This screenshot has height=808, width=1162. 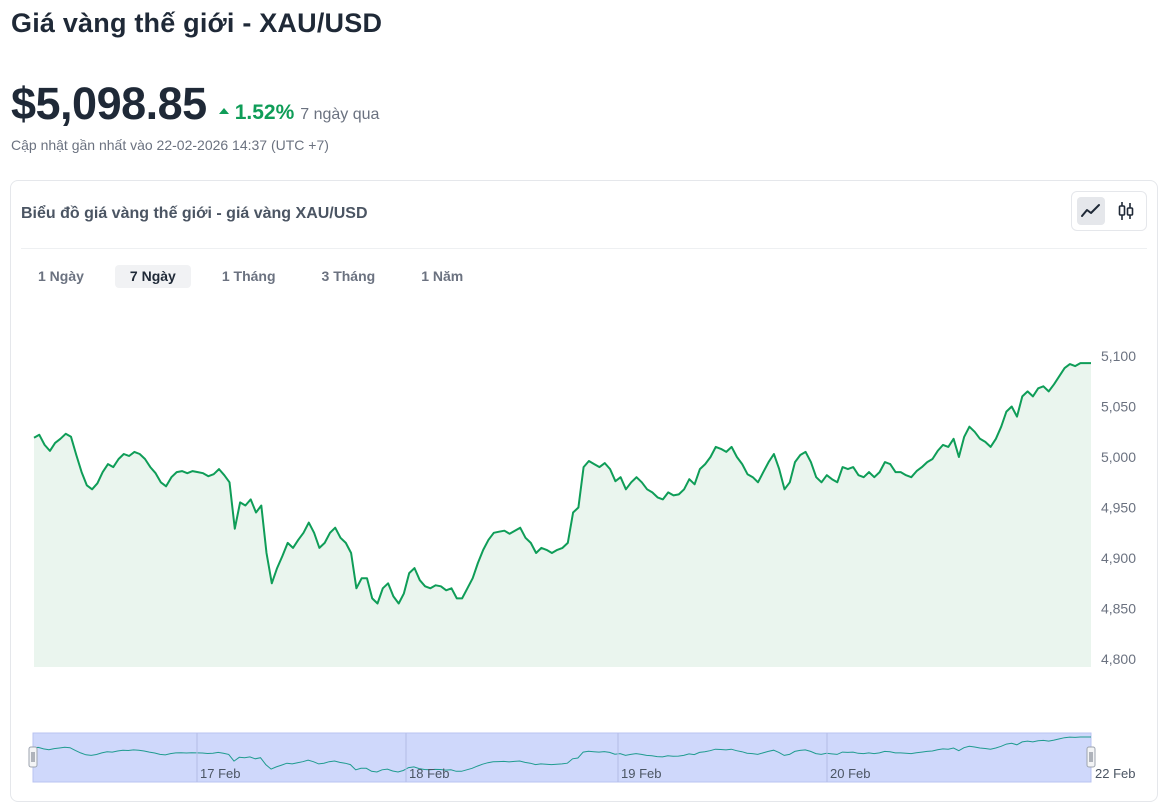 I want to click on tab-7-days: 7 Ngày, so click(x=152, y=276).